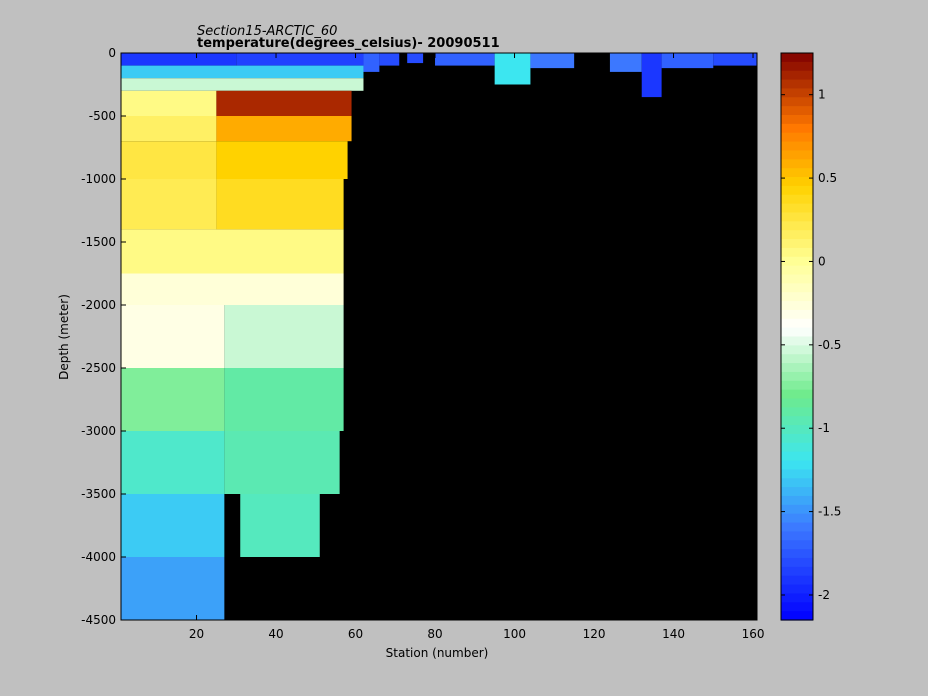  I want to click on colorbar-ticks: 1 0.5 0 -0.5 -1 -1.5 -2, so click(811, 345).